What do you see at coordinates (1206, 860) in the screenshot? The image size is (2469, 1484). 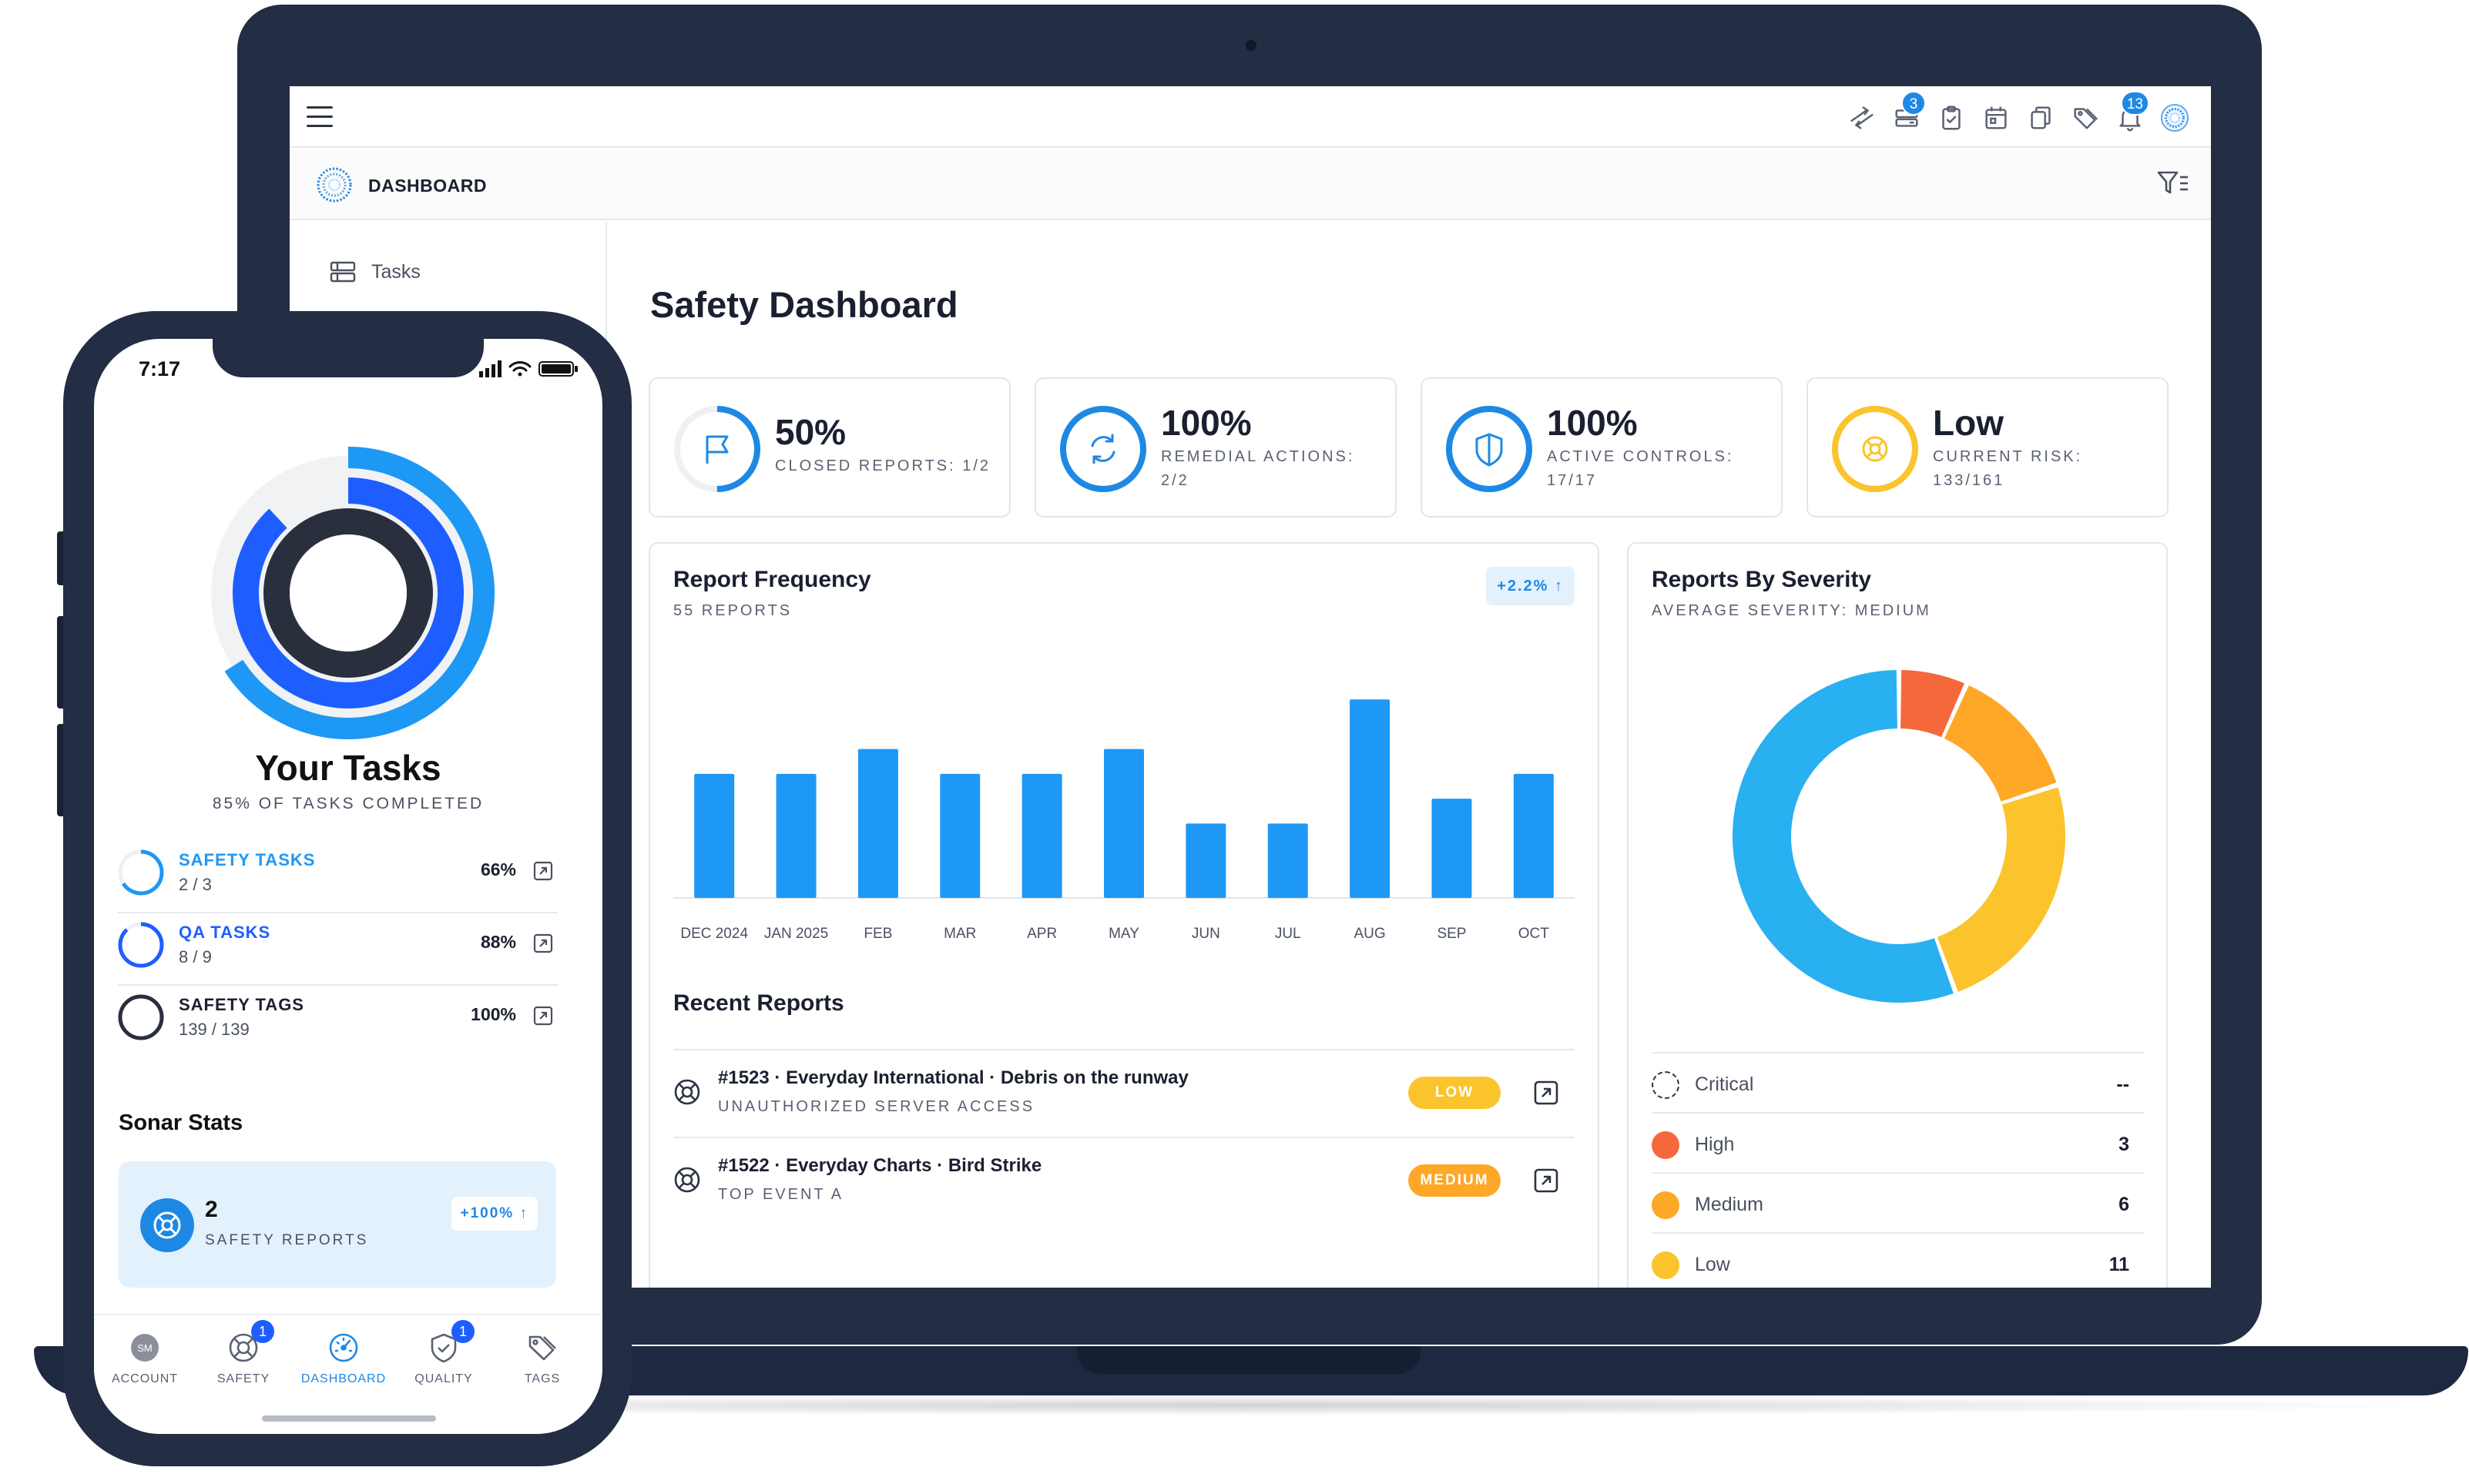 I see `bar-jun` at bounding box center [1206, 860].